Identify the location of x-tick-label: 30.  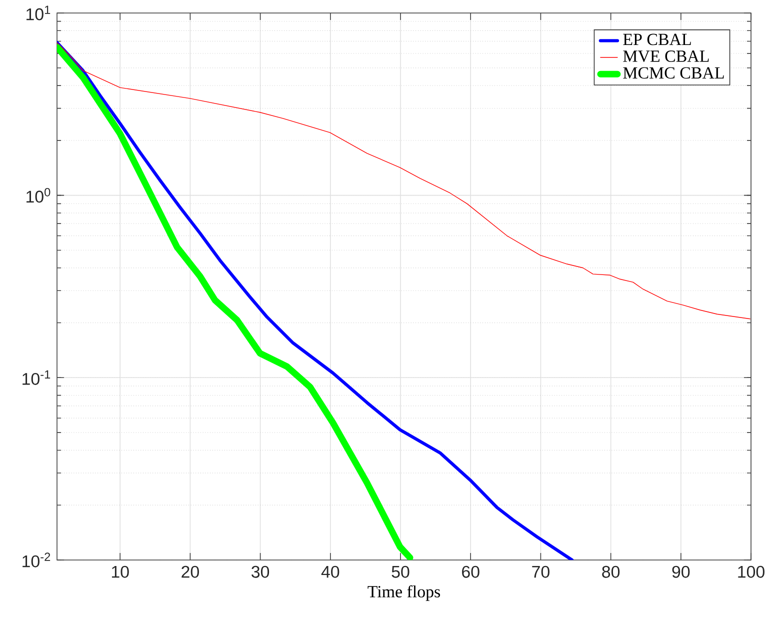
(261, 572).